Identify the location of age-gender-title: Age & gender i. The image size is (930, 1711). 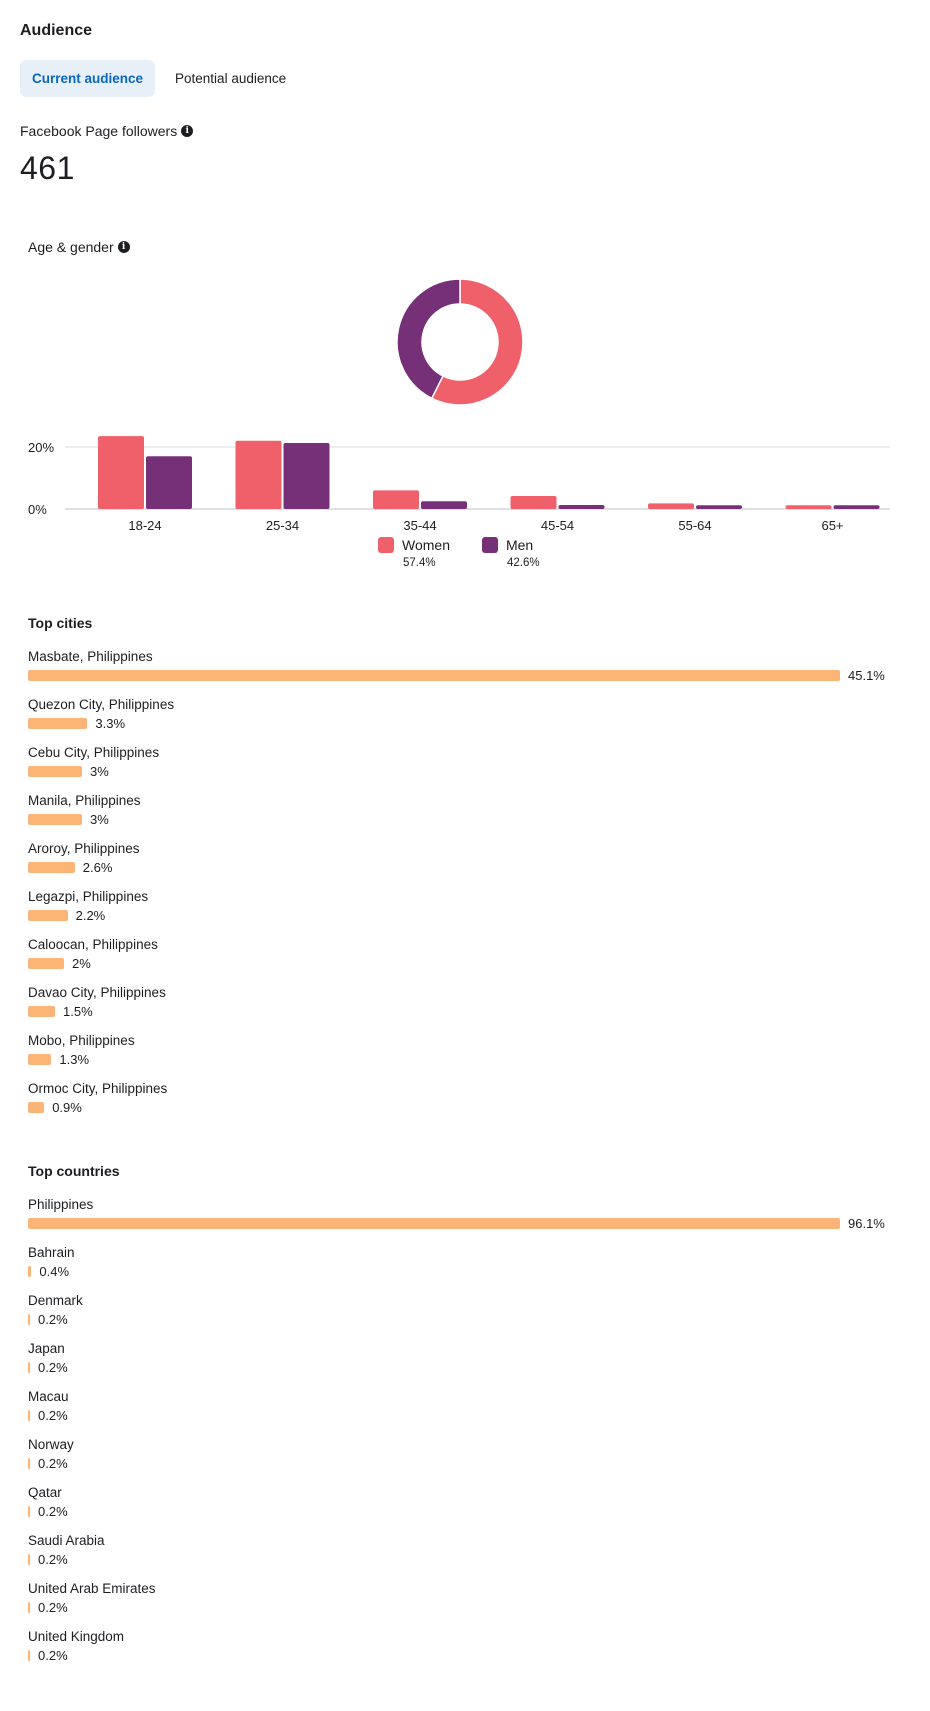
(79, 247).